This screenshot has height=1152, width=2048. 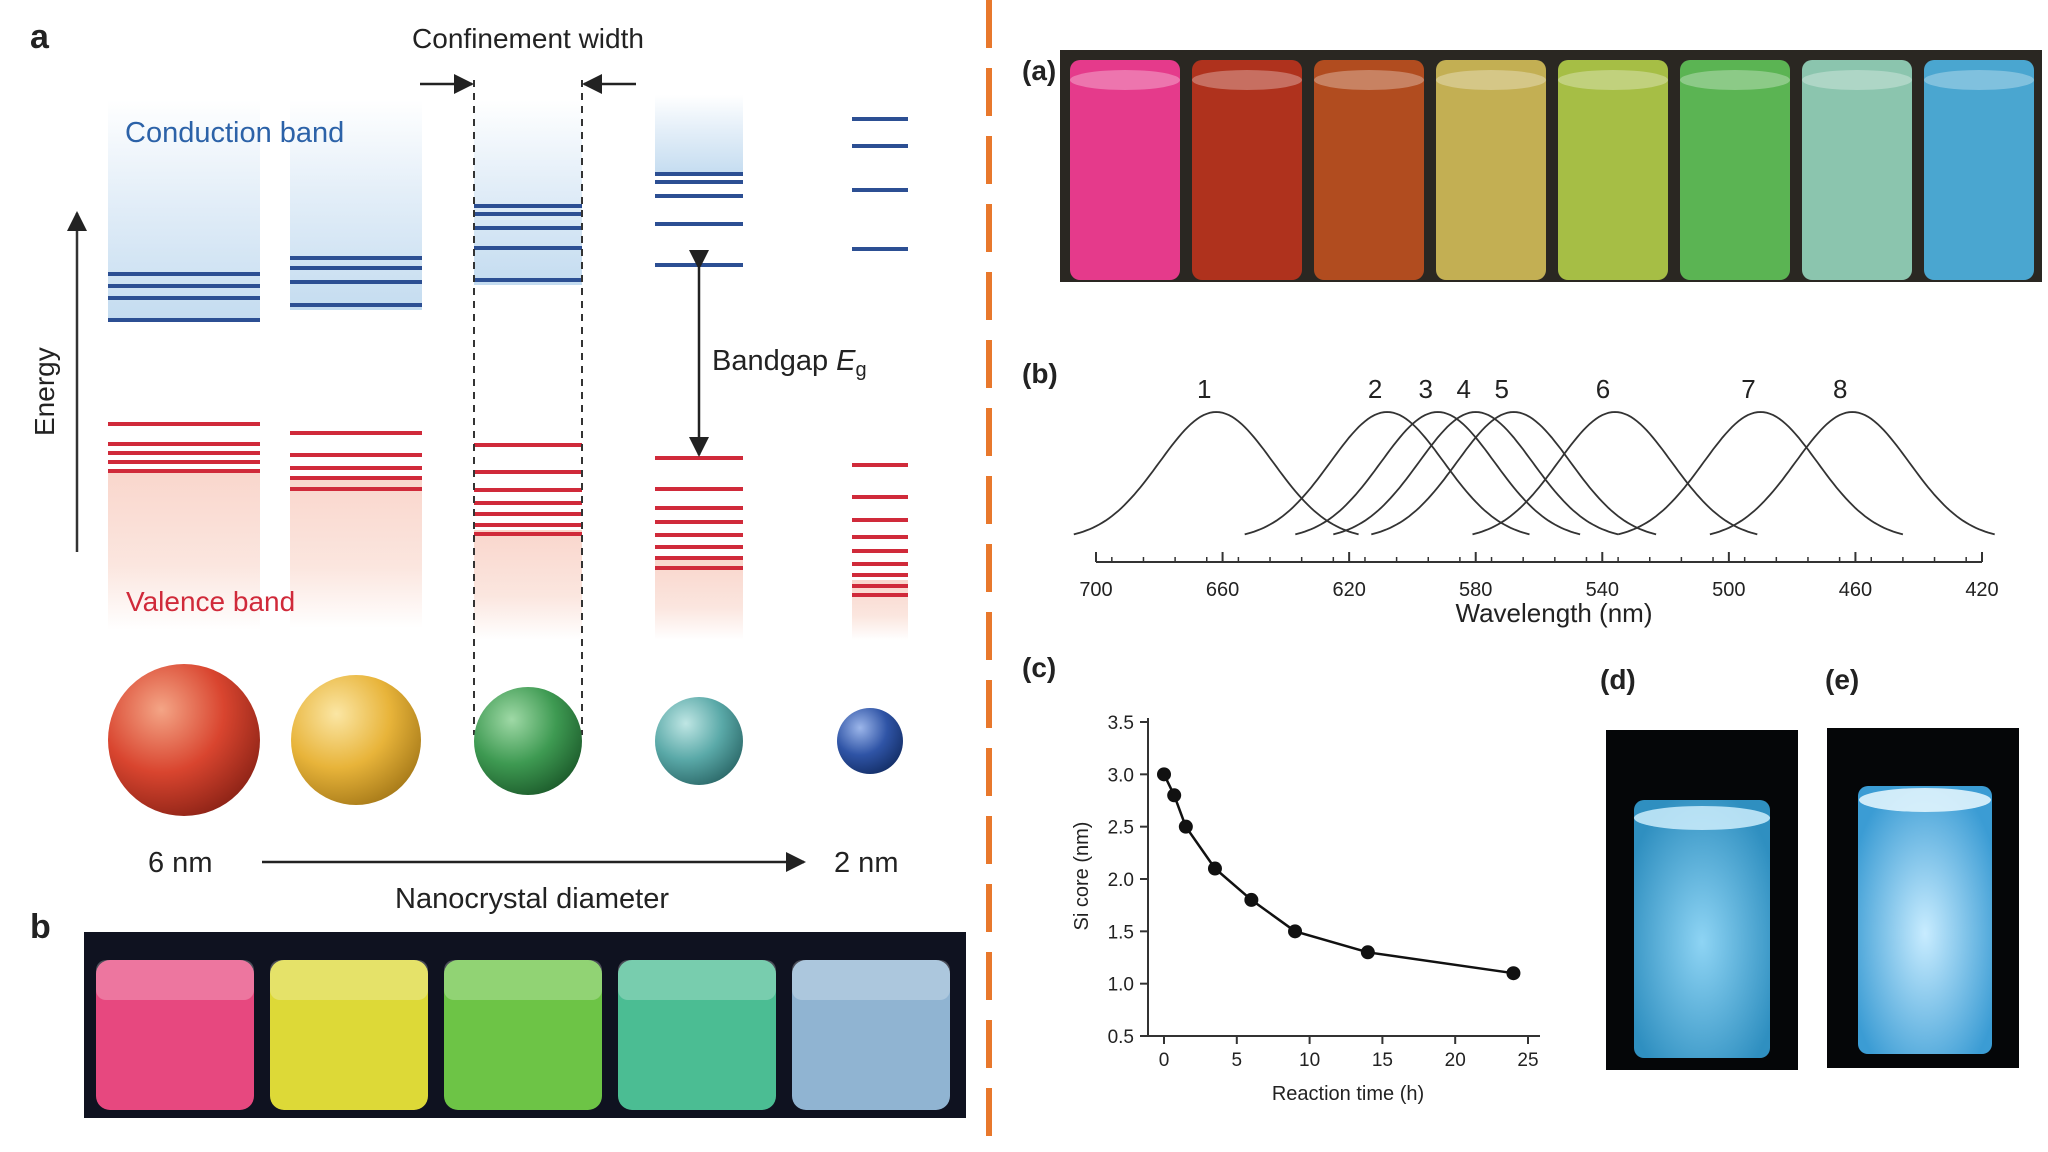 I want to click on spectrum-peak-label: 2, so click(x=1375, y=389).